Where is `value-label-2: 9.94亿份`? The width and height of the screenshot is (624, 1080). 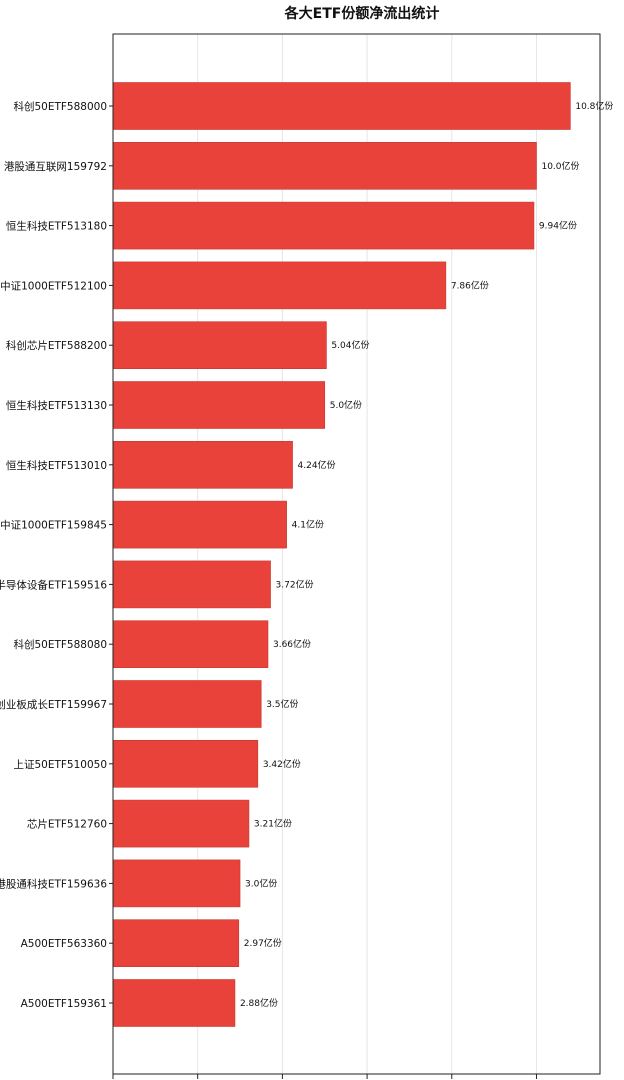
value-label-2: 9.94亿份 is located at coordinates (558, 226).